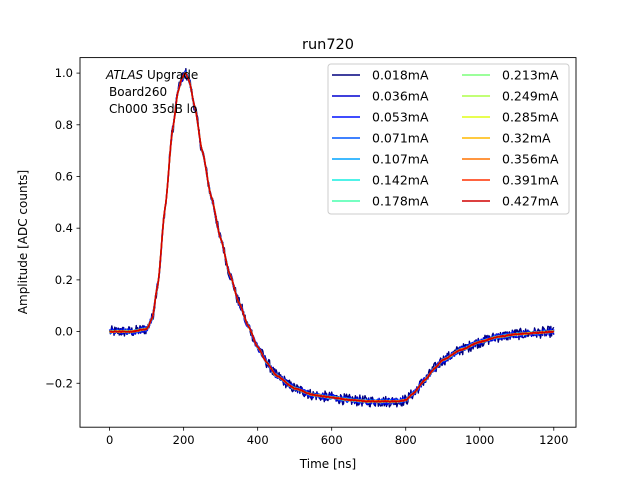 This screenshot has height=480, width=640. I want to click on y-tick-label: 0.6, so click(64, 176).